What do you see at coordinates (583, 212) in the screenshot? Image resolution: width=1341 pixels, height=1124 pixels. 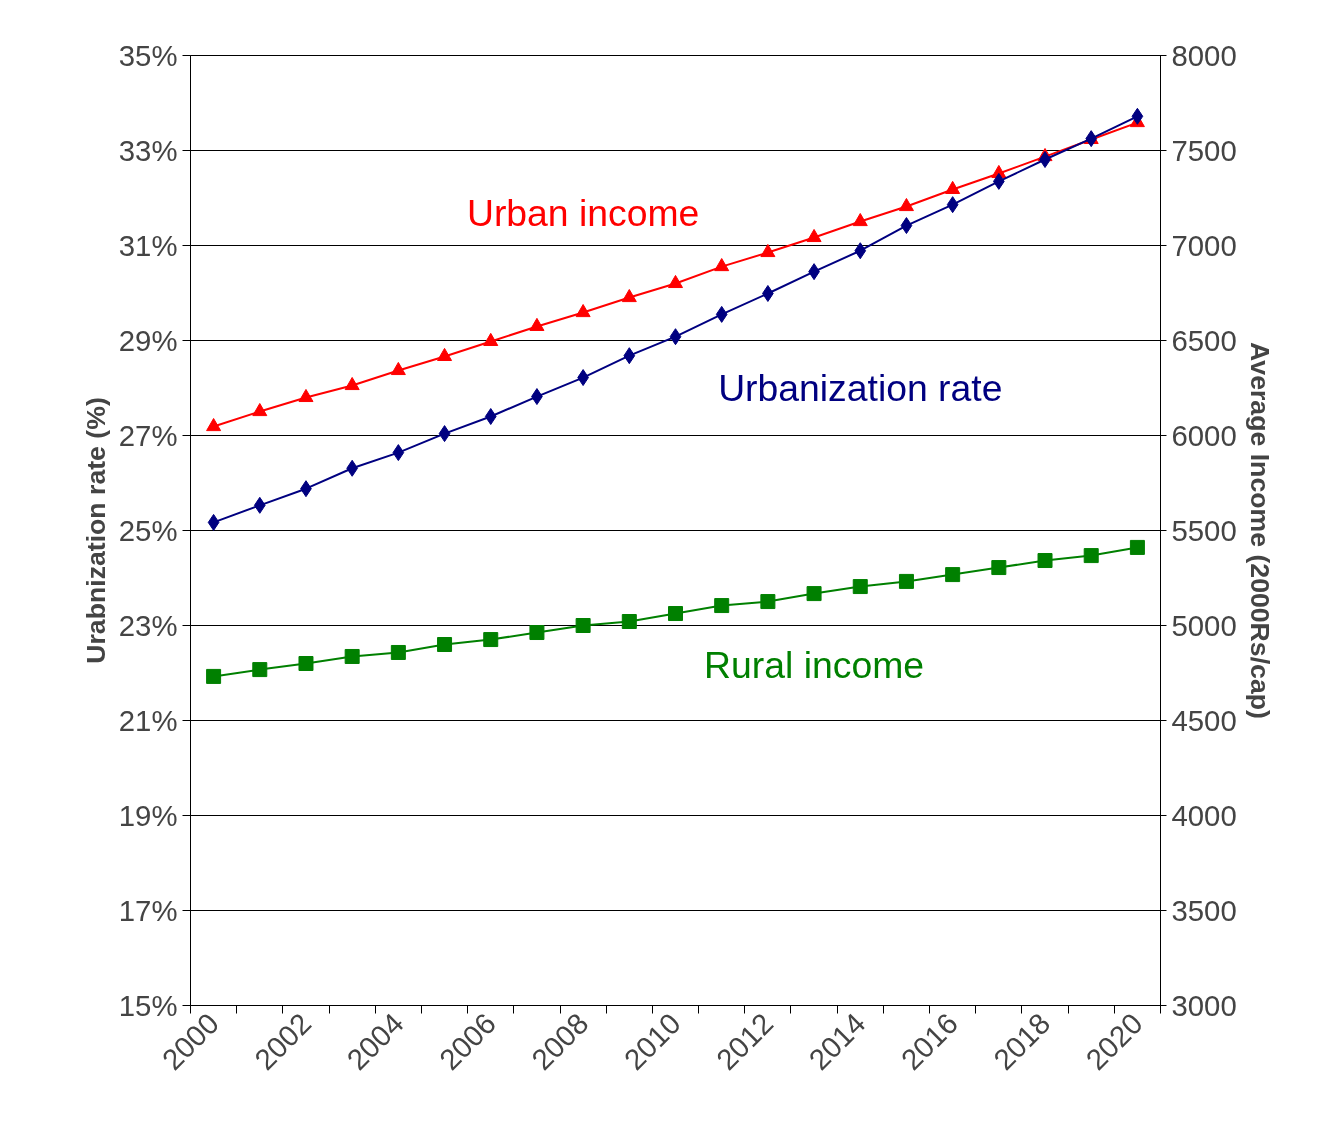 I see `series-label: Urban income` at bounding box center [583, 212].